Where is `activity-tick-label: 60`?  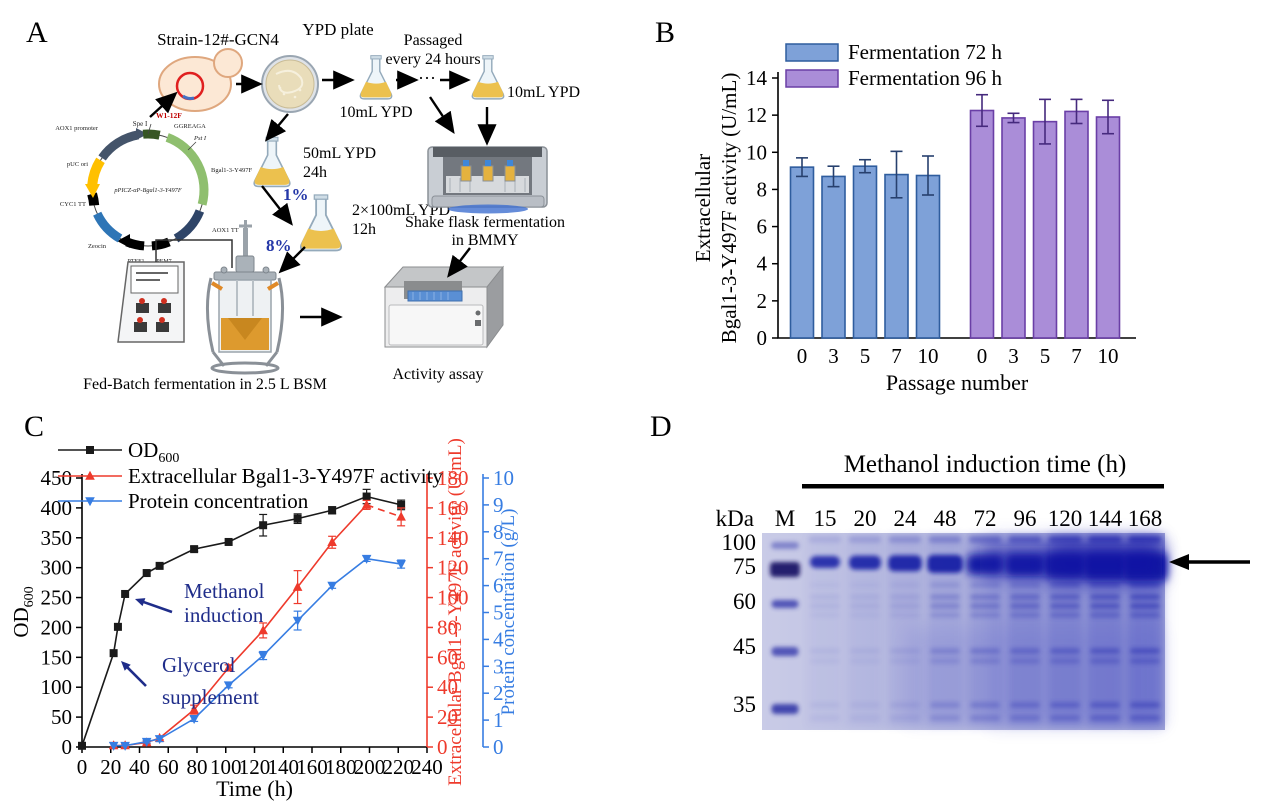
activity-tick-label: 60 is located at coordinates (447, 657).